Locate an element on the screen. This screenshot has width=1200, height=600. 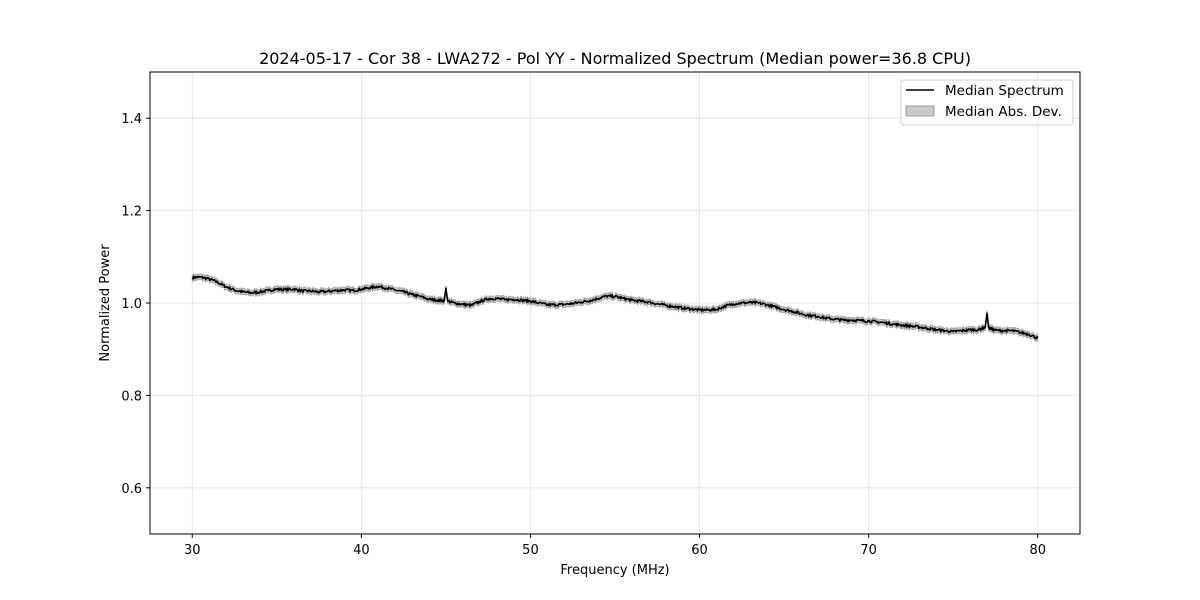
x-tick-label: 70 is located at coordinates (868, 550).